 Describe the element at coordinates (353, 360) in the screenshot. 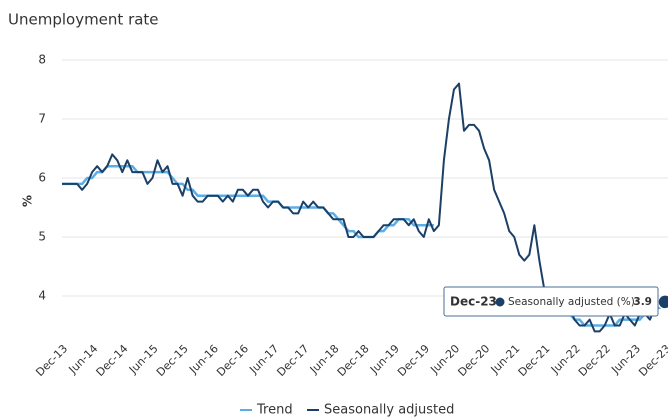

I see `x-tick-label: Dec-18` at that location.